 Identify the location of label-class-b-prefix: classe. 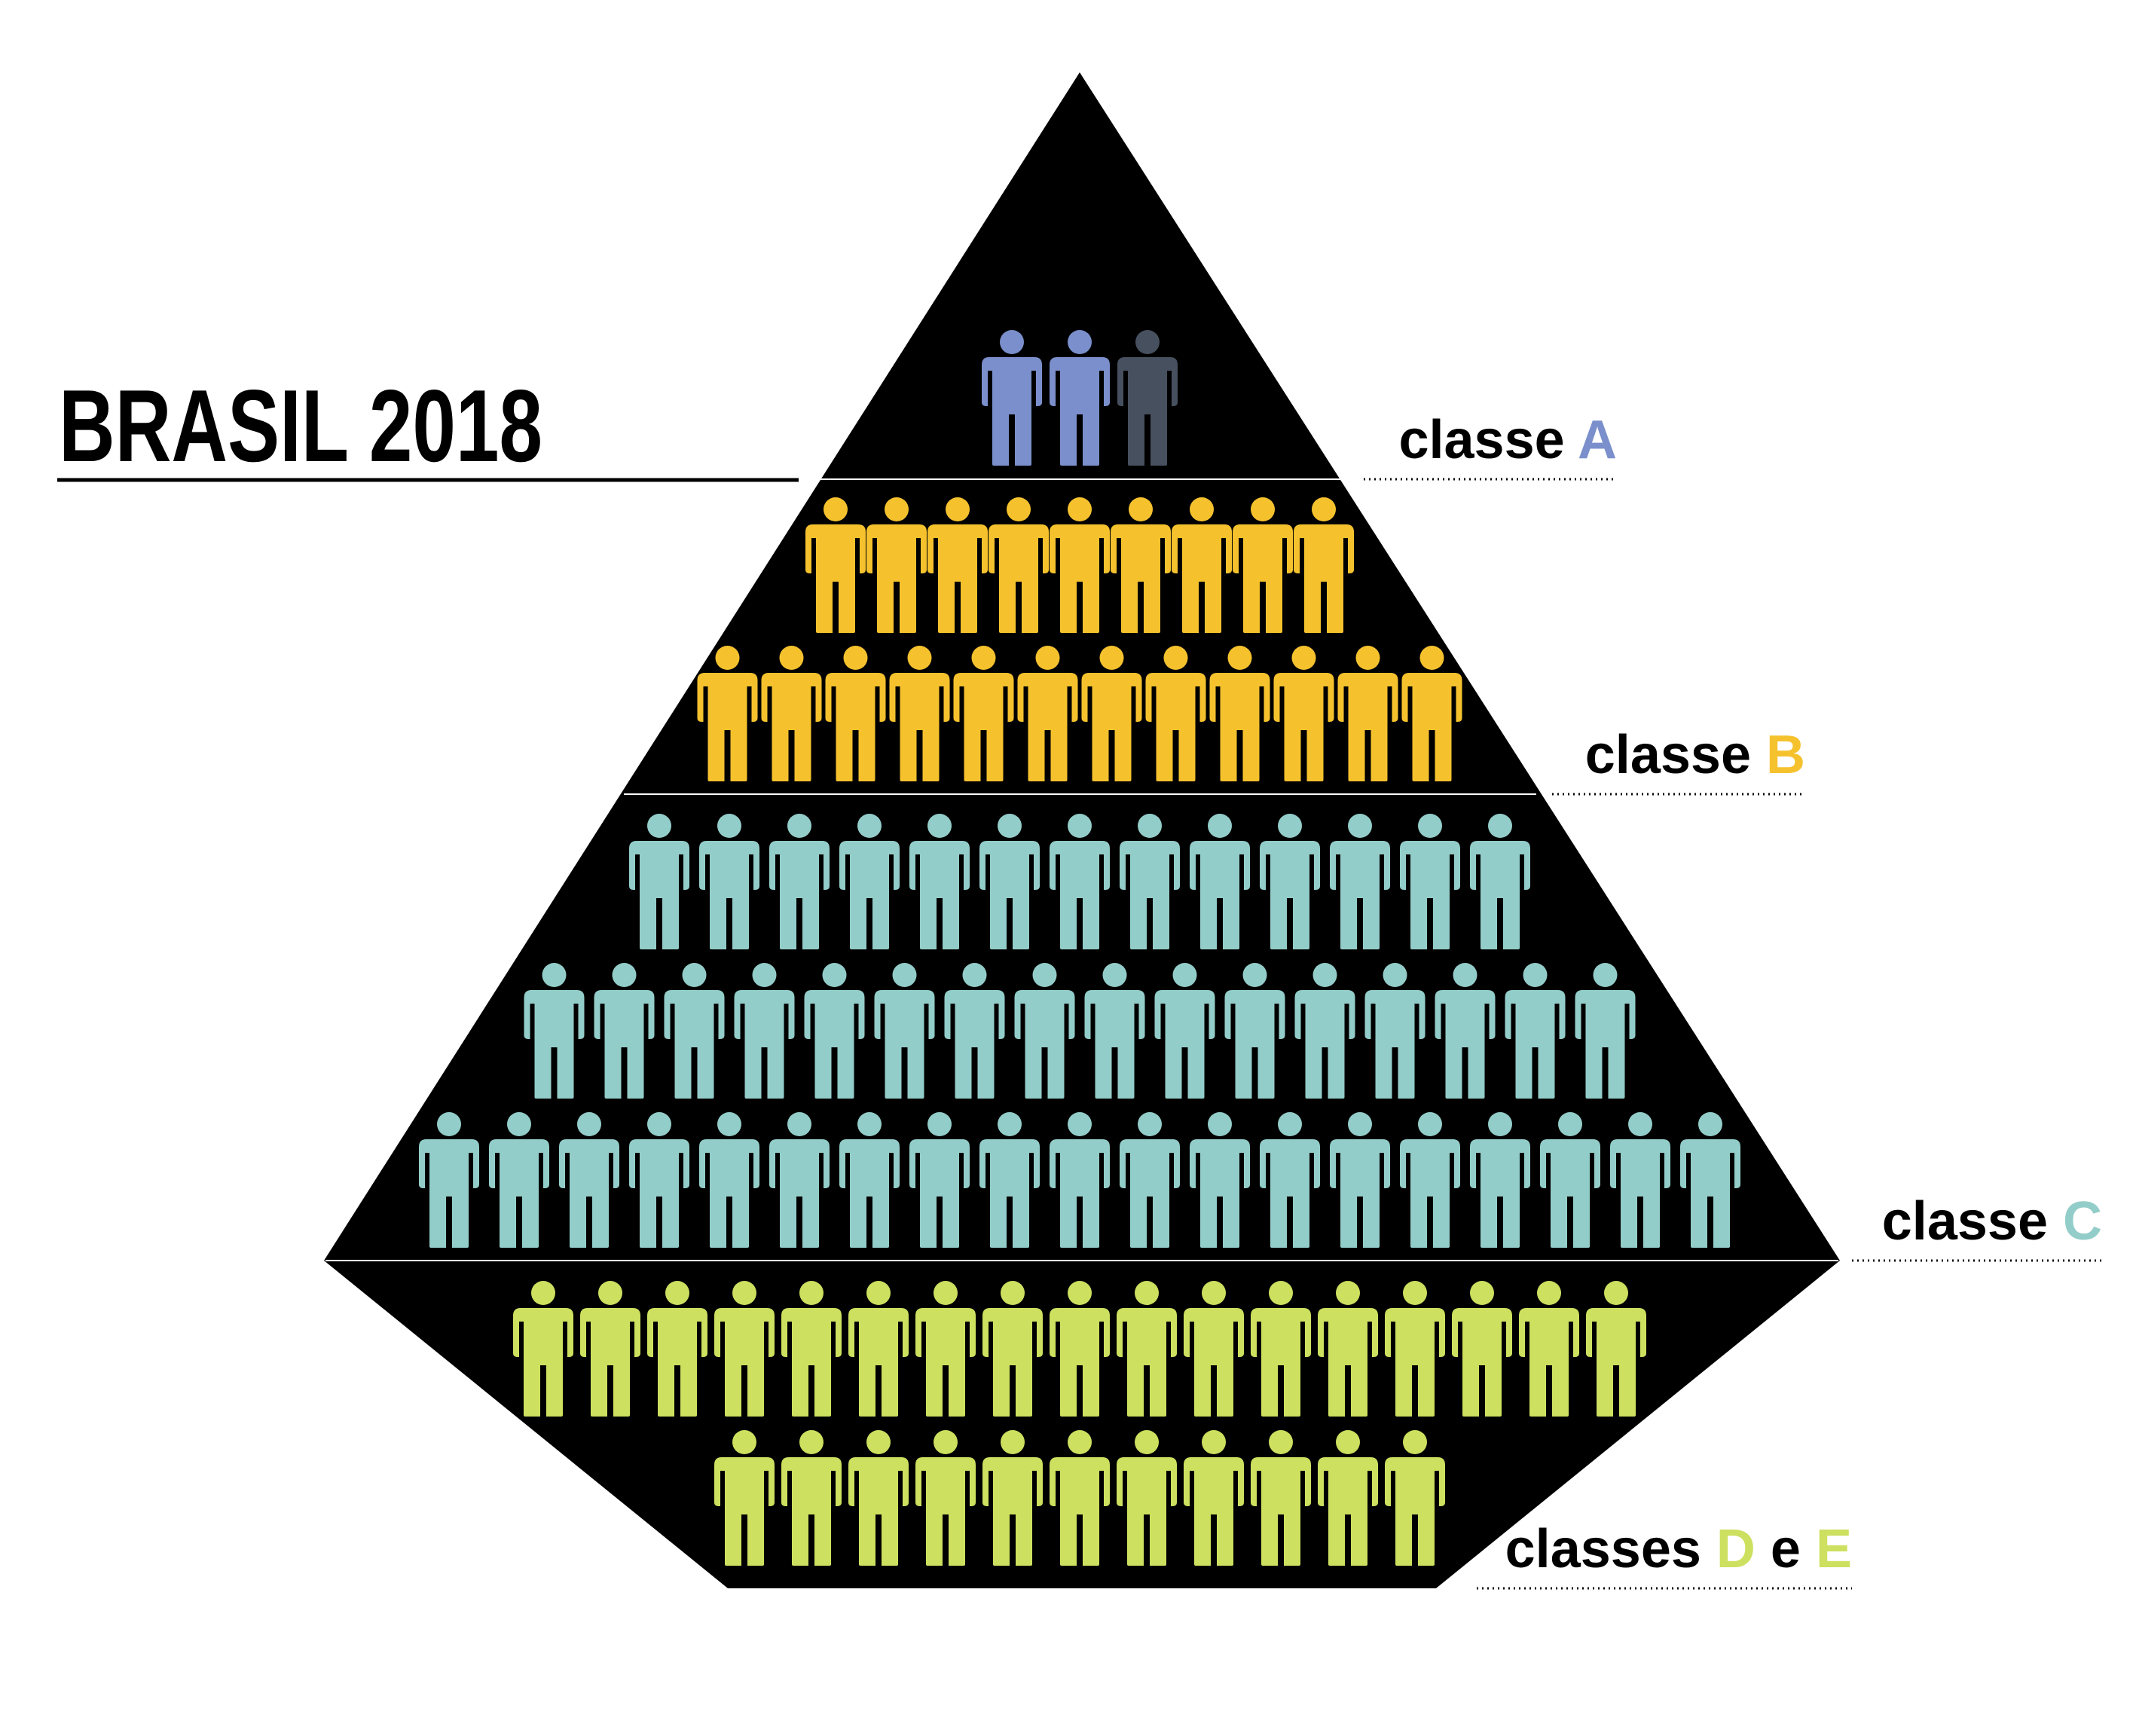
(1676, 755).